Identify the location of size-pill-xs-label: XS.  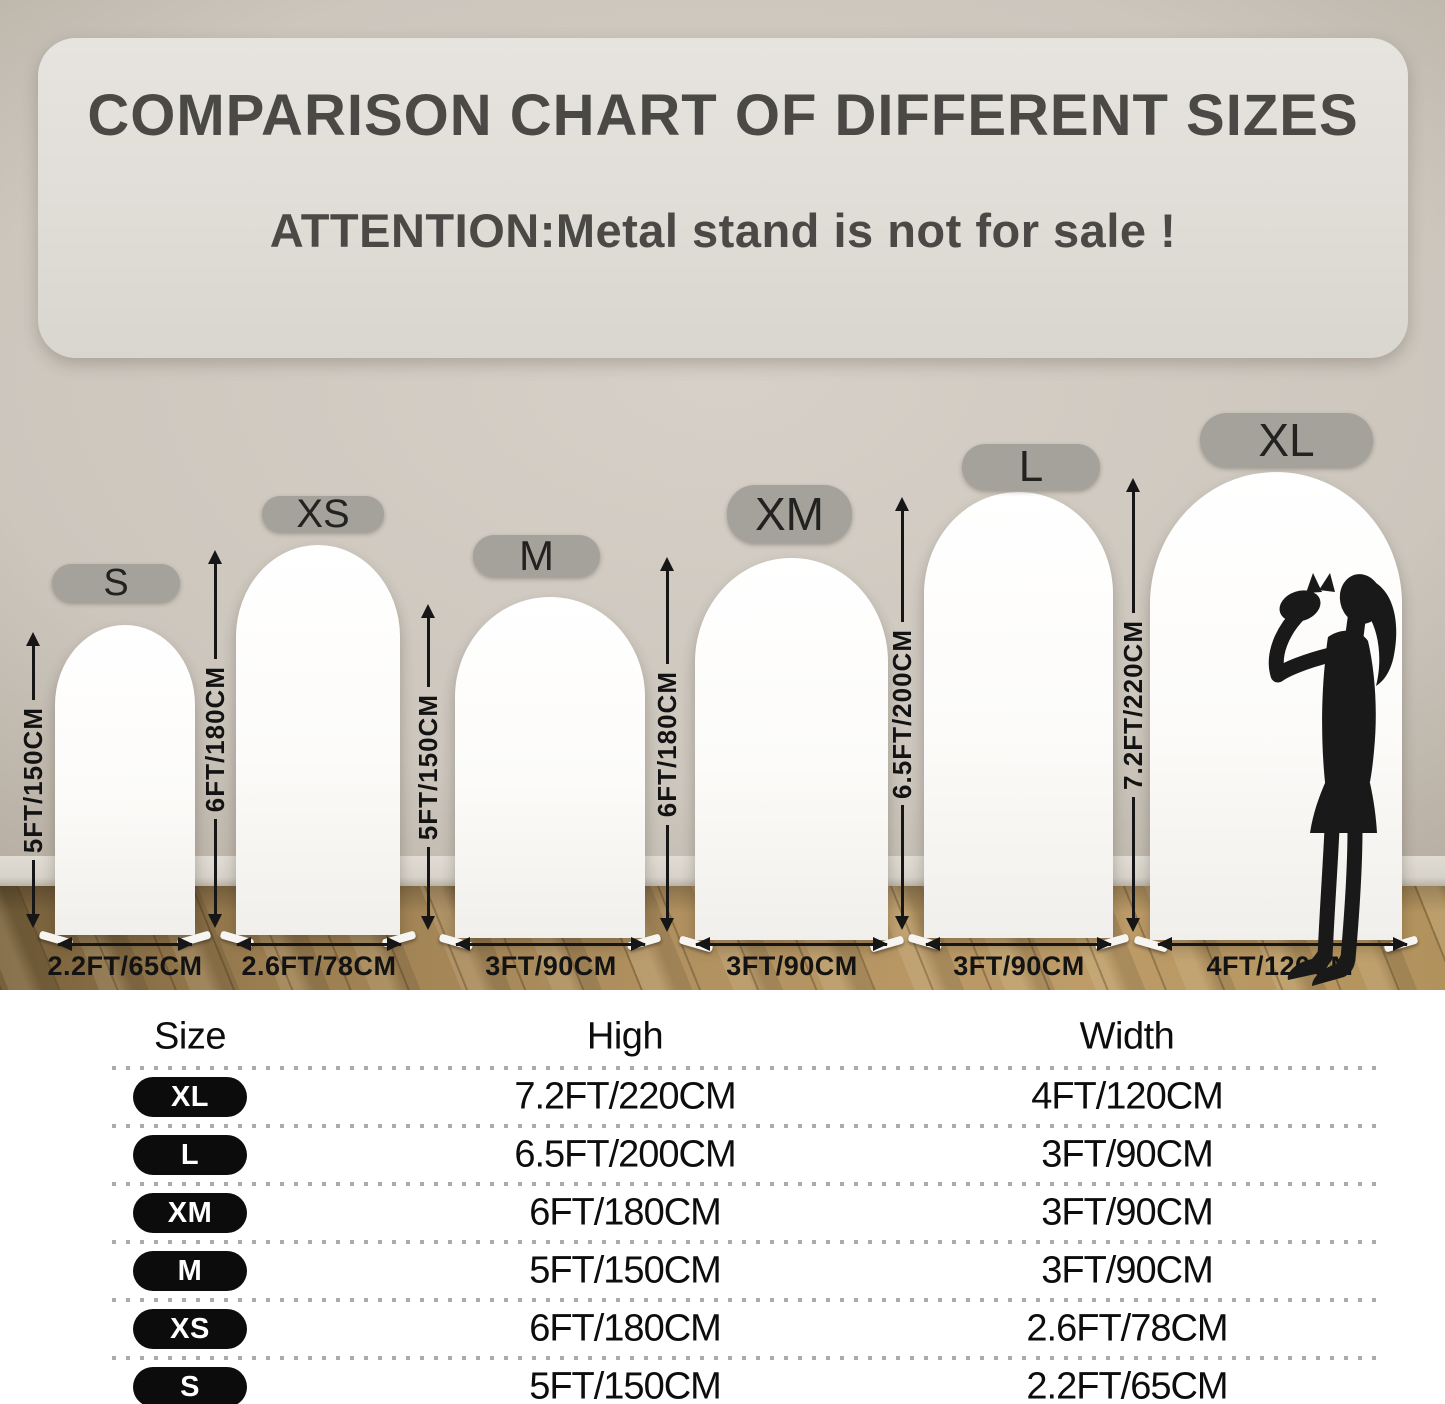
(323, 513).